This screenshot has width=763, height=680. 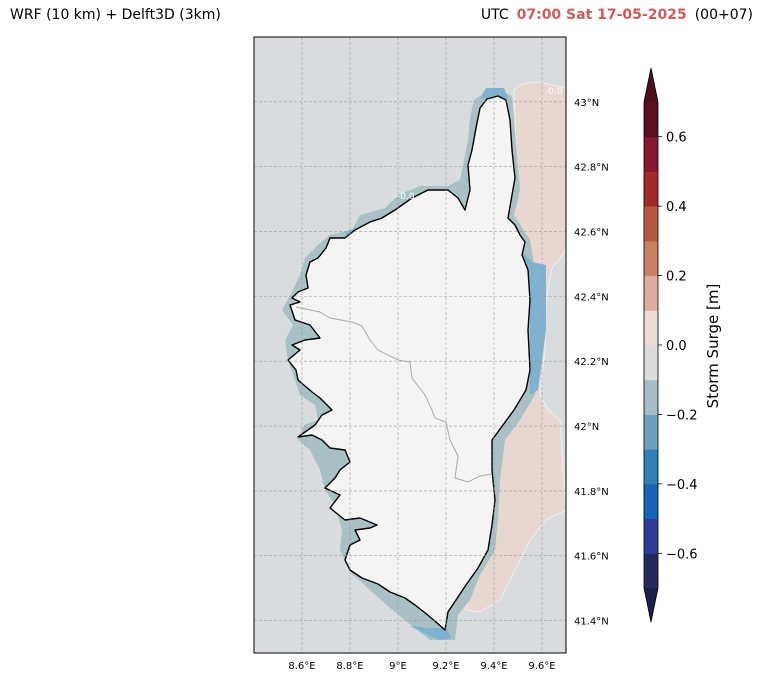 What do you see at coordinates (533, 322) in the screenshot?
I see `negative-surge-blue-east` at bounding box center [533, 322].